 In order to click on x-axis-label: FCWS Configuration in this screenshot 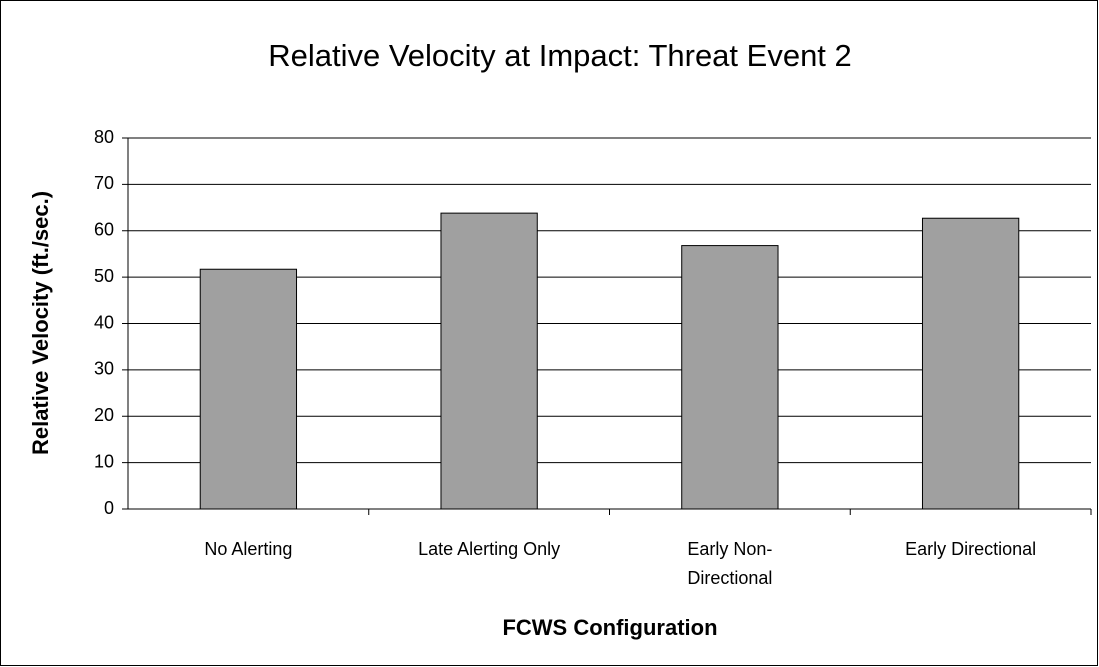, I will do `click(609, 627)`.